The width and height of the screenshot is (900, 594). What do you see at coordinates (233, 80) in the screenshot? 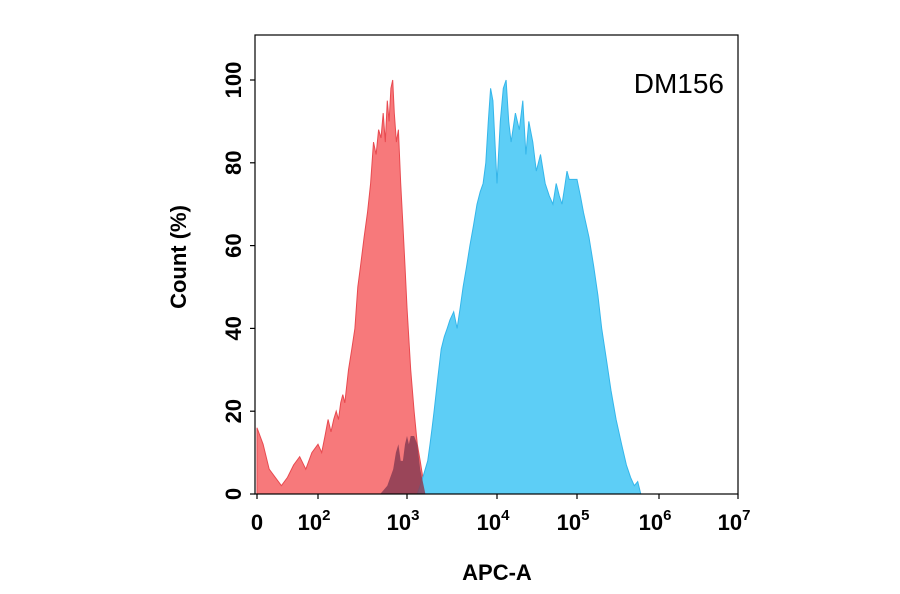
I see `y-tick-label: 100` at bounding box center [233, 80].